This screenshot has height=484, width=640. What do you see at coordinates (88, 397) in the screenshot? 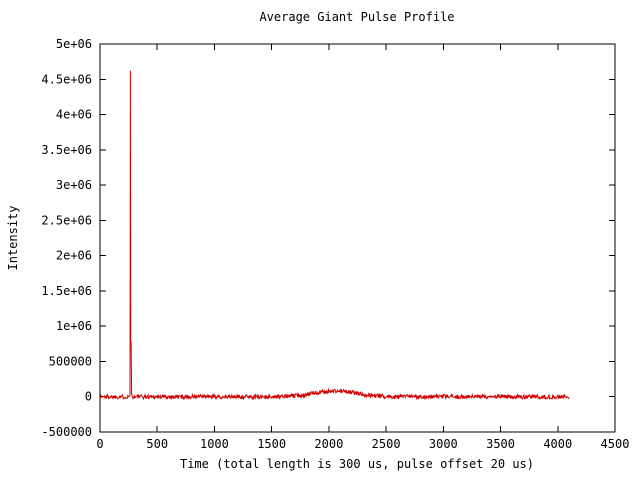
I see `y-tick-label: 0` at bounding box center [88, 397].